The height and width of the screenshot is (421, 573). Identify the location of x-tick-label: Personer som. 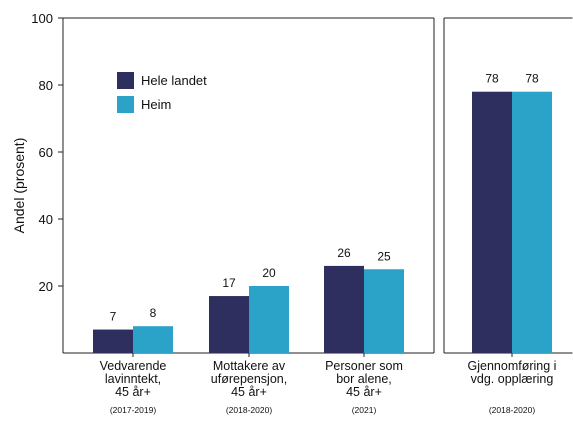
(364, 366).